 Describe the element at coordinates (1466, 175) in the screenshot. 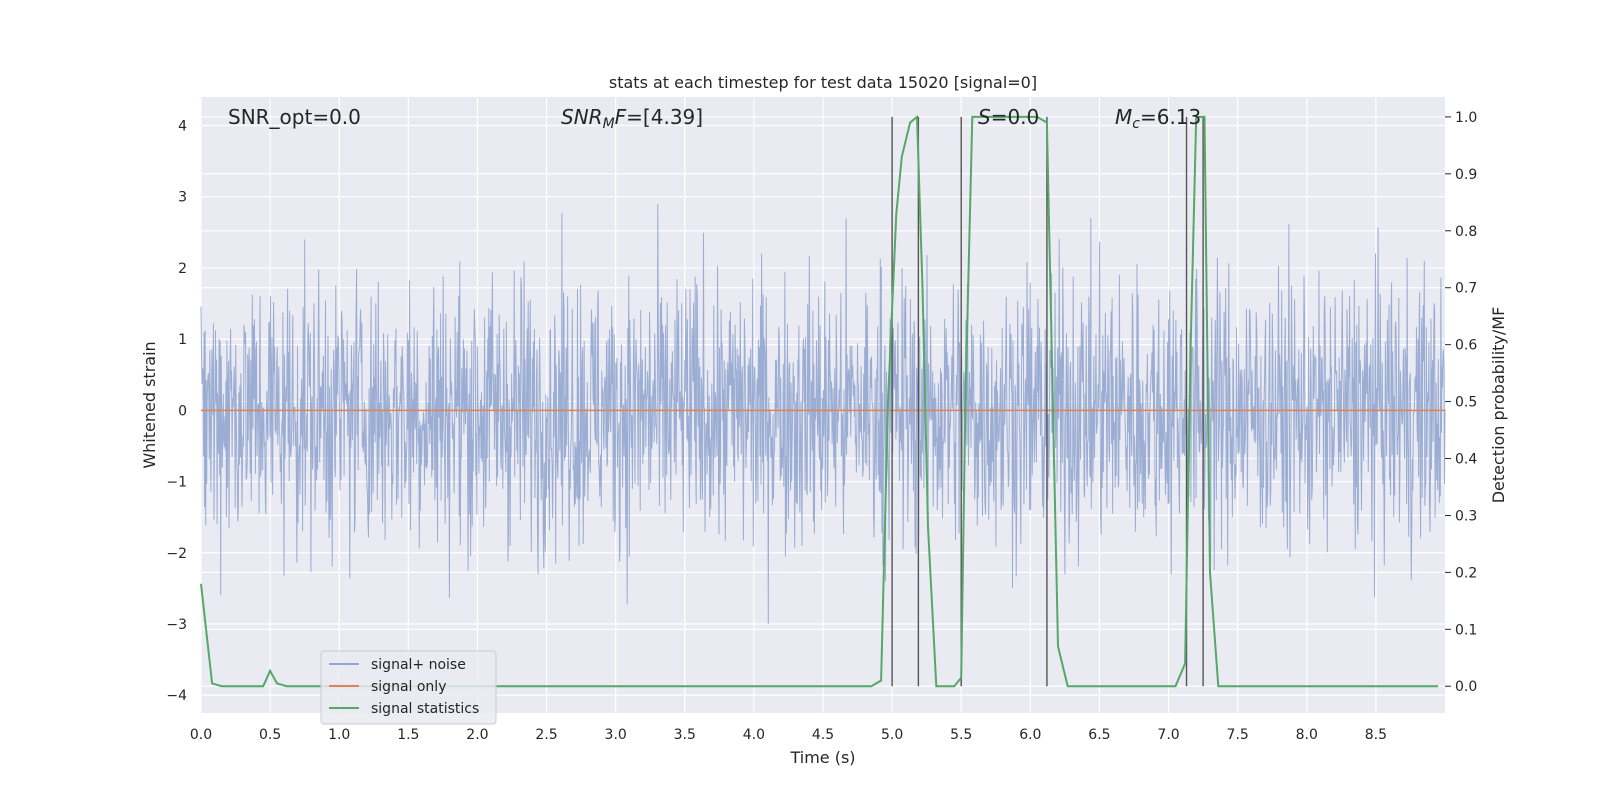

I see `y2-tick-label: 0.9` at that location.